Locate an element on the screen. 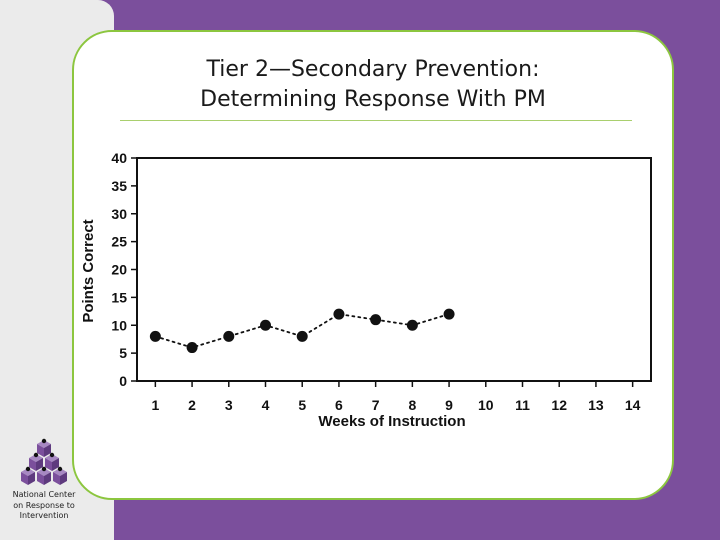 This screenshot has height=540, width=720. x-tick-label: 9 is located at coordinates (449, 405).